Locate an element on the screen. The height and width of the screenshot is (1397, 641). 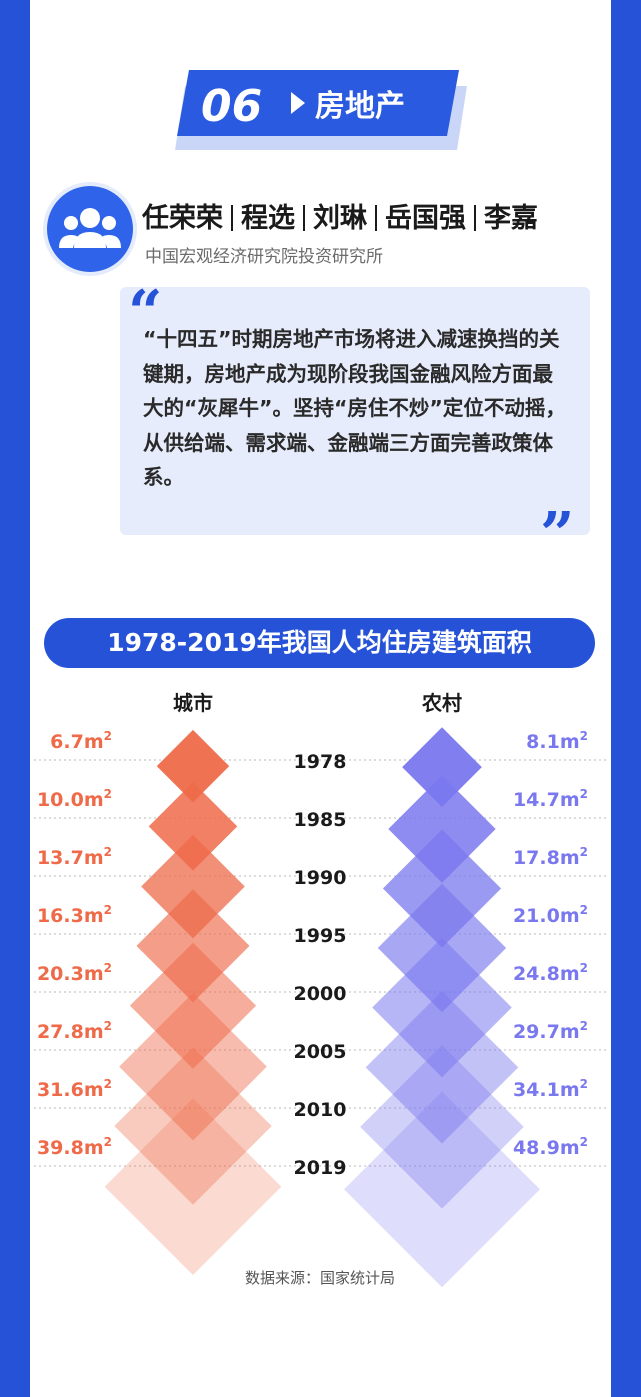
urban-column-header: 城市 is located at coordinates (193, 703).